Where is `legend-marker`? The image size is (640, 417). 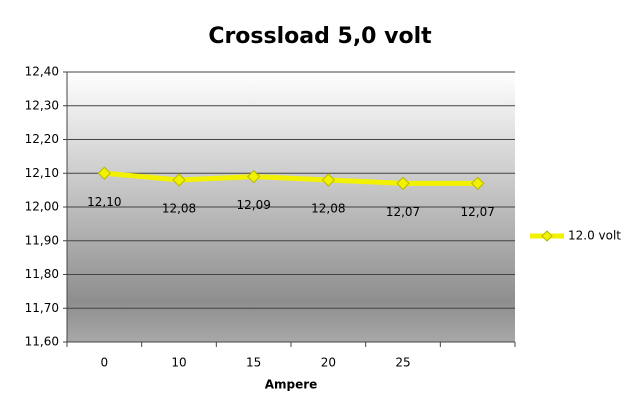
legend-marker is located at coordinates (547, 236).